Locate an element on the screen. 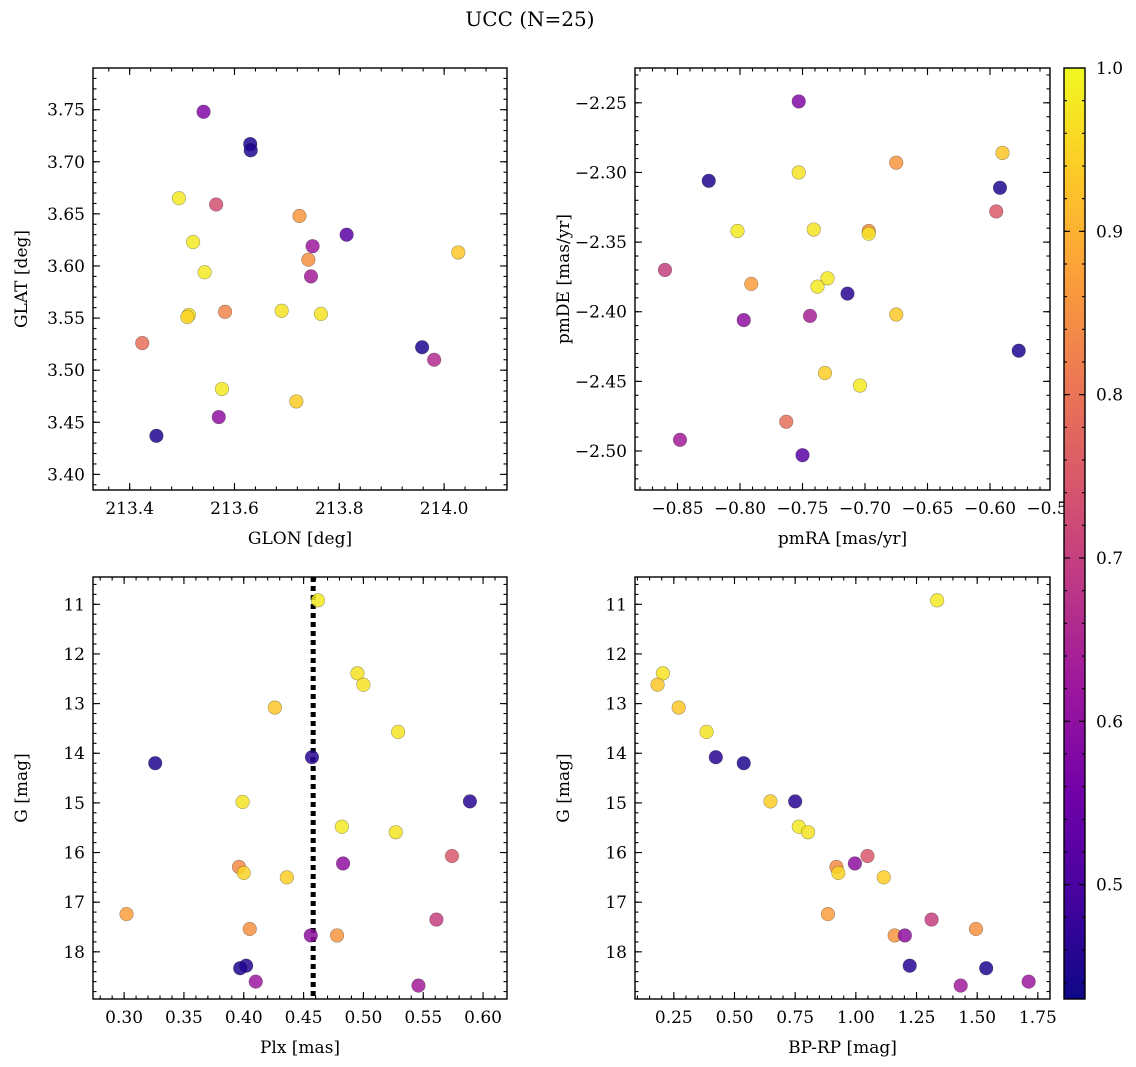  y-tick-label: −2.40 is located at coordinates (601, 313).